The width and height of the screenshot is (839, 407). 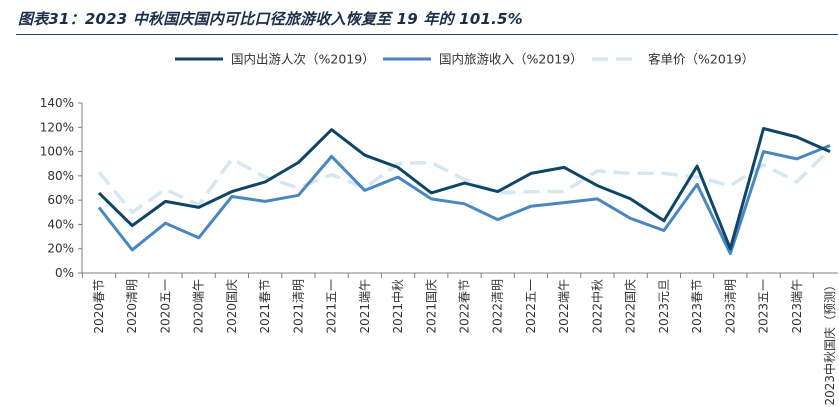 I want to click on legend-label-3: 客单价（%2019）, so click(x=701, y=59).